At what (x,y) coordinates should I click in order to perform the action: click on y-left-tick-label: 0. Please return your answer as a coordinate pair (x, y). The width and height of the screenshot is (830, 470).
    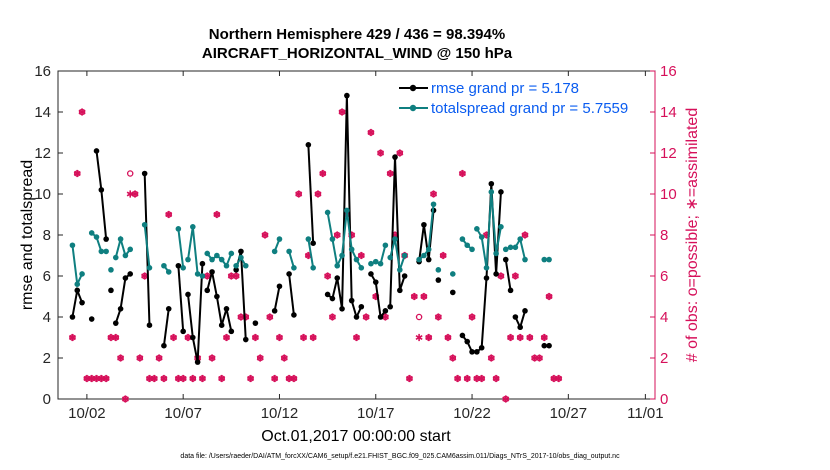
    Looking at the image, I should click on (47, 399).